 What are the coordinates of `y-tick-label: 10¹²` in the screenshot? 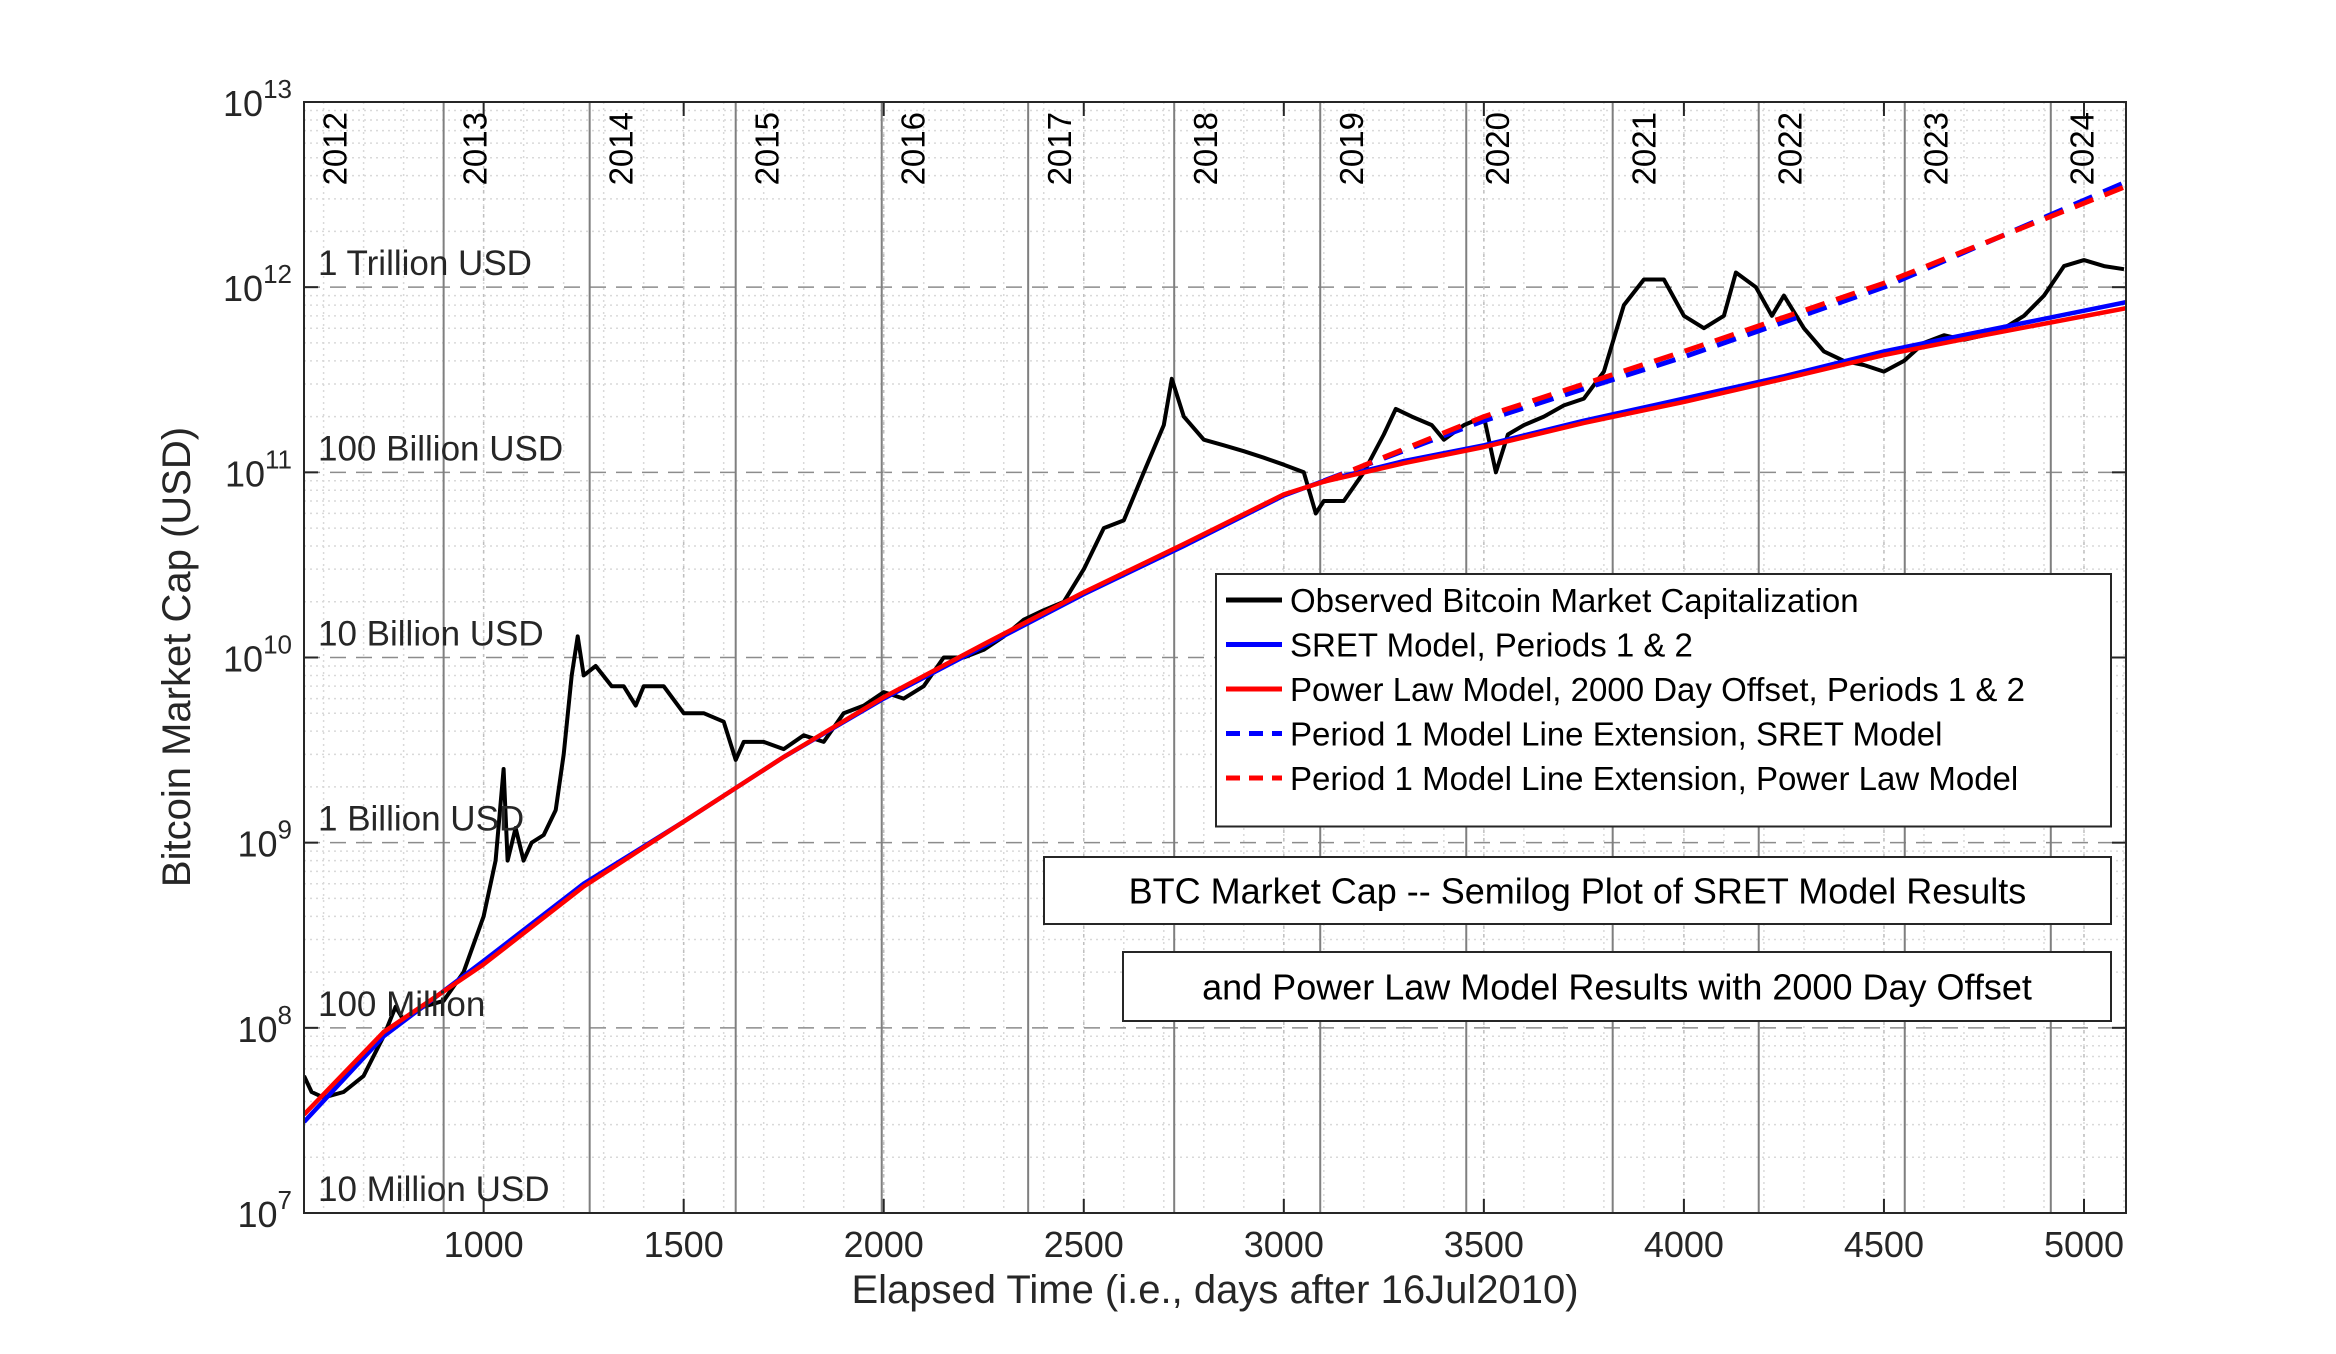 It's located at (257, 284).